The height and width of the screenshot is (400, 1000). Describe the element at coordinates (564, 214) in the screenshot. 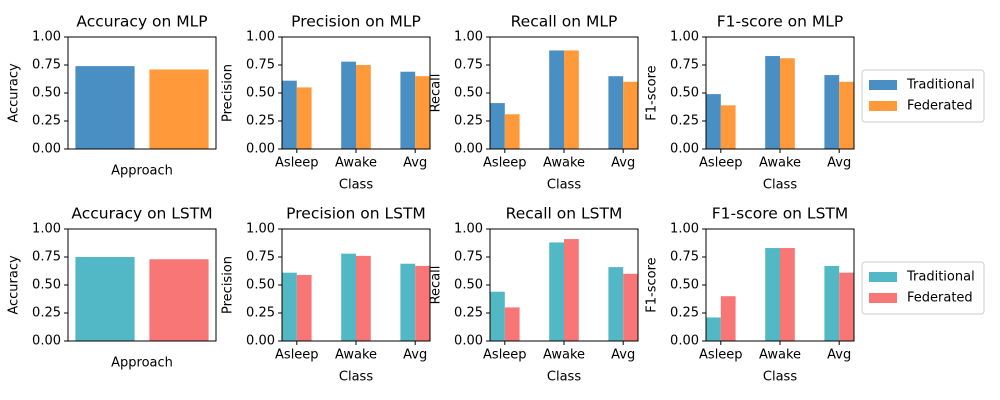

I see `chart-title: Recall on LSTM` at that location.